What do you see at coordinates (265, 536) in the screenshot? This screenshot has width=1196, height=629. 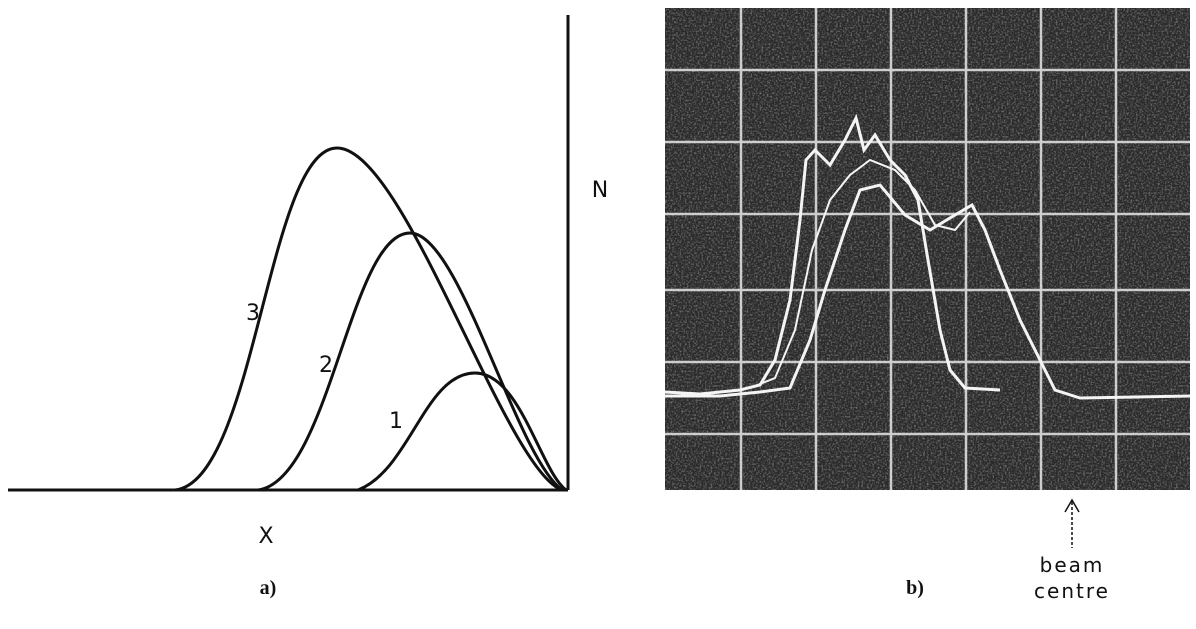 I see `x-axis-label: X` at bounding box center [265, 536].